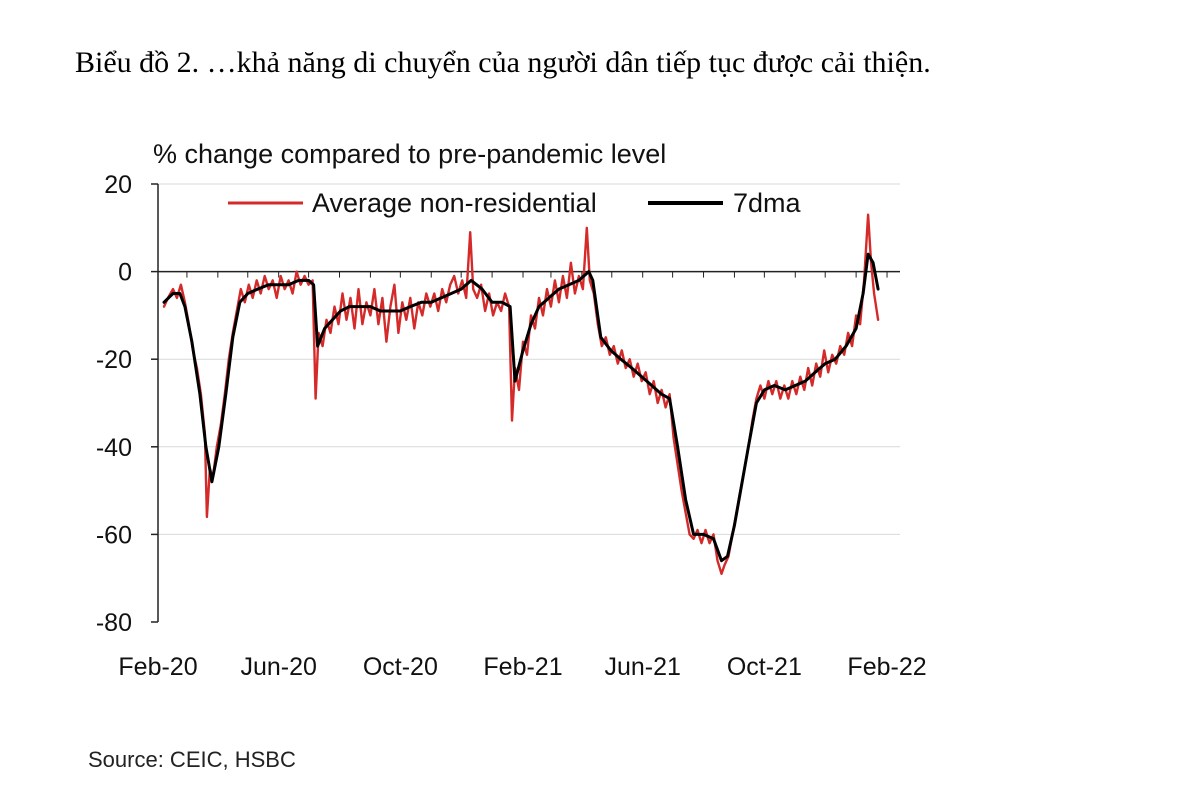  What do you see at coordinates (410, 154) in the screenshot?
I see `y-axis-title: % change compared to pre-pandemic level` at bounding box center [410, 154].